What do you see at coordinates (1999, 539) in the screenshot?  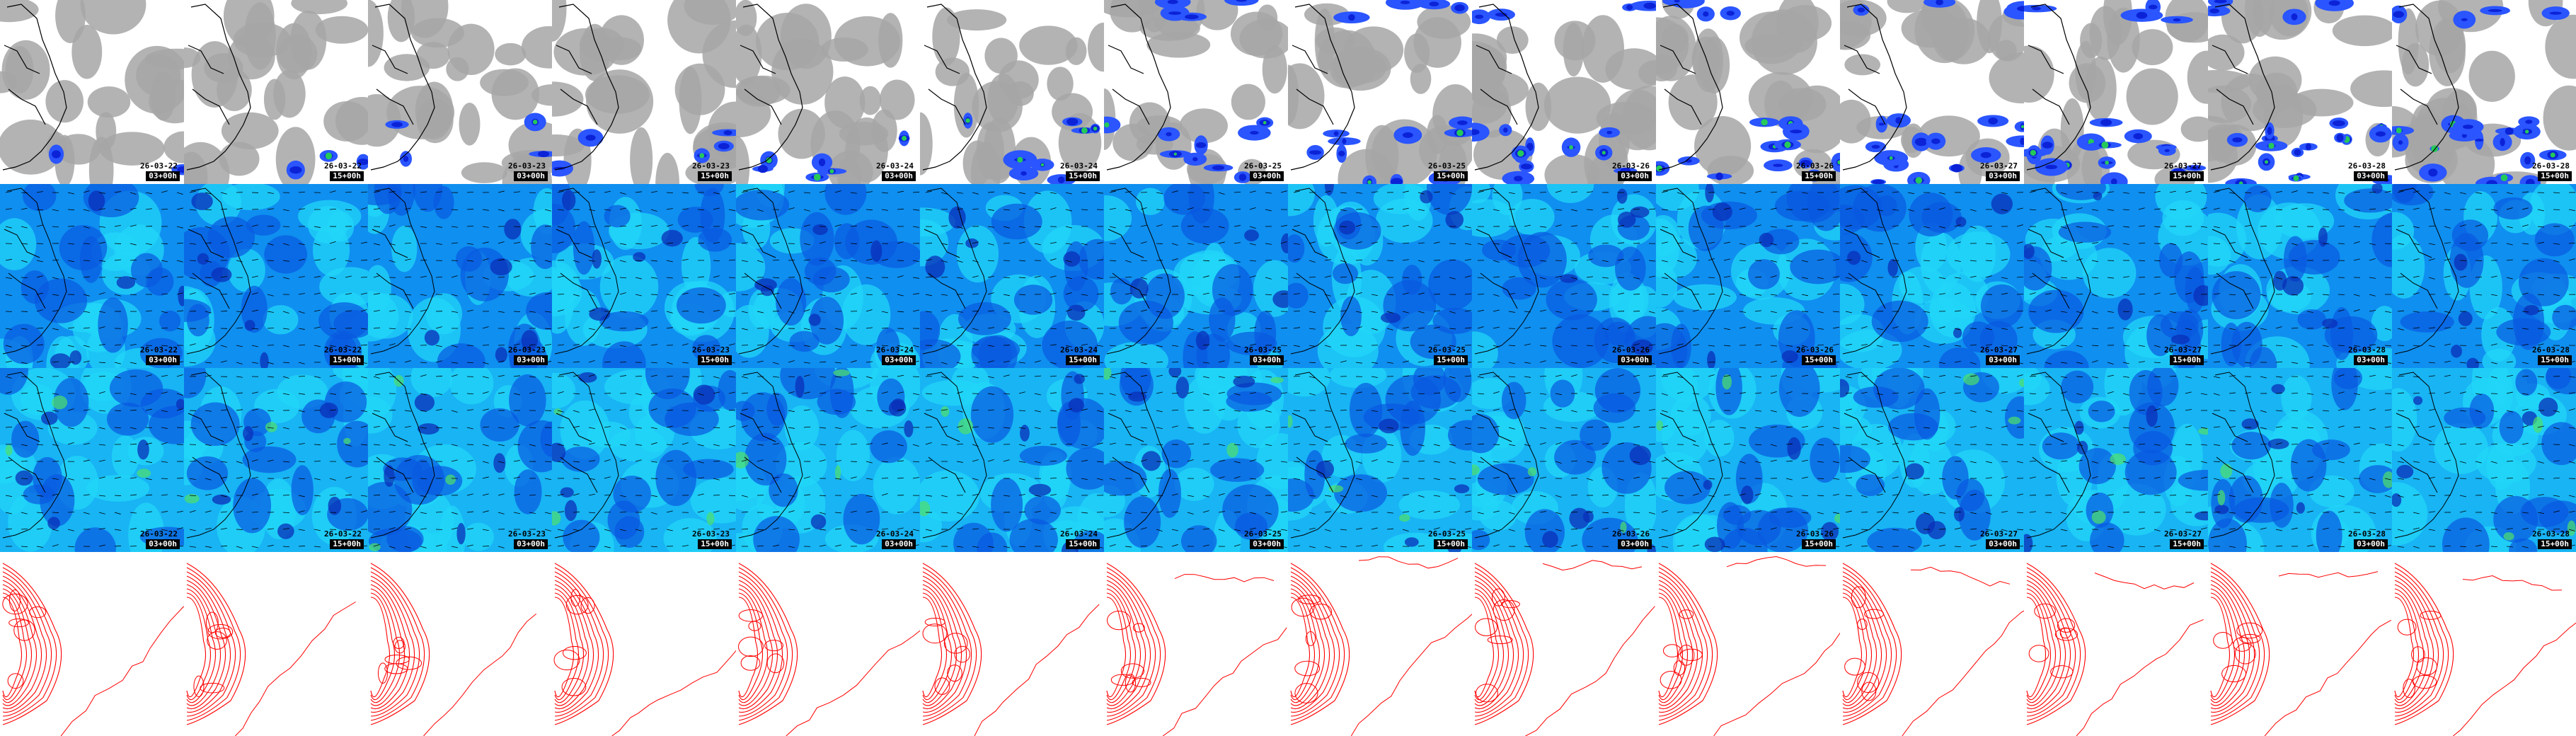 I see `timestamp-label: 26-03-27 03+00h` at bounding box center [1999, 539].